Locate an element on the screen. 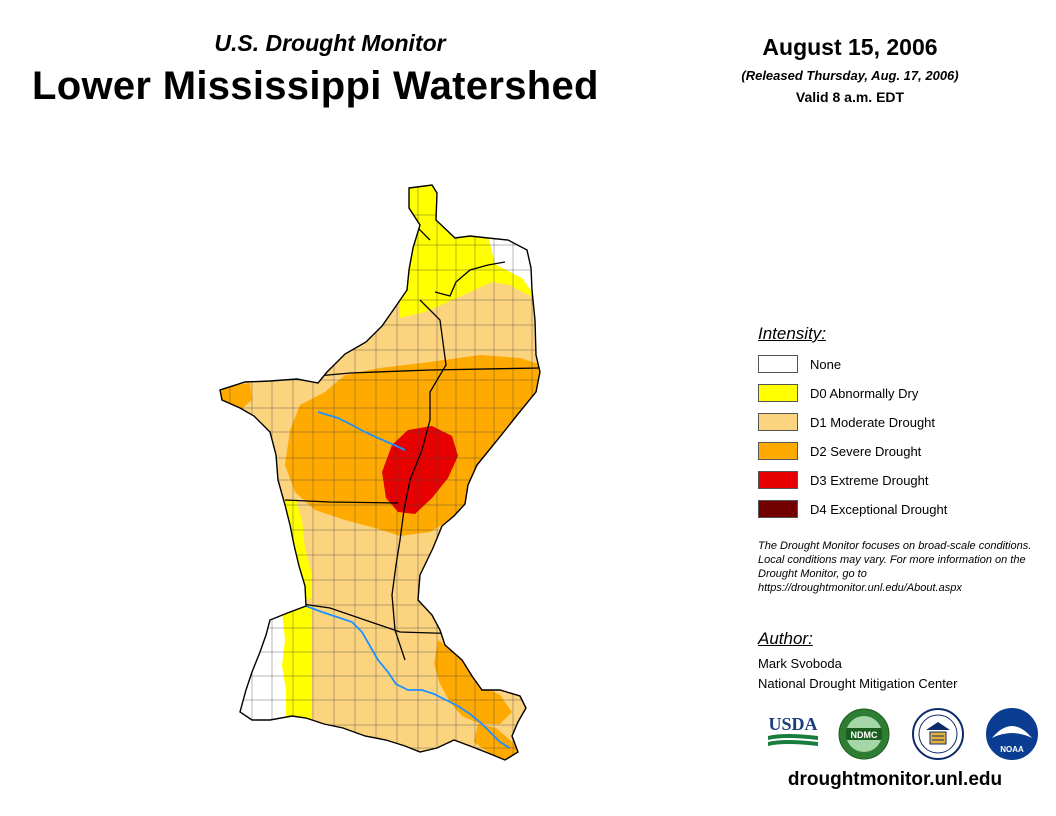 The image size is (1056, 816). author-name: Mark Svoboda is located at coordinates (800, 663).